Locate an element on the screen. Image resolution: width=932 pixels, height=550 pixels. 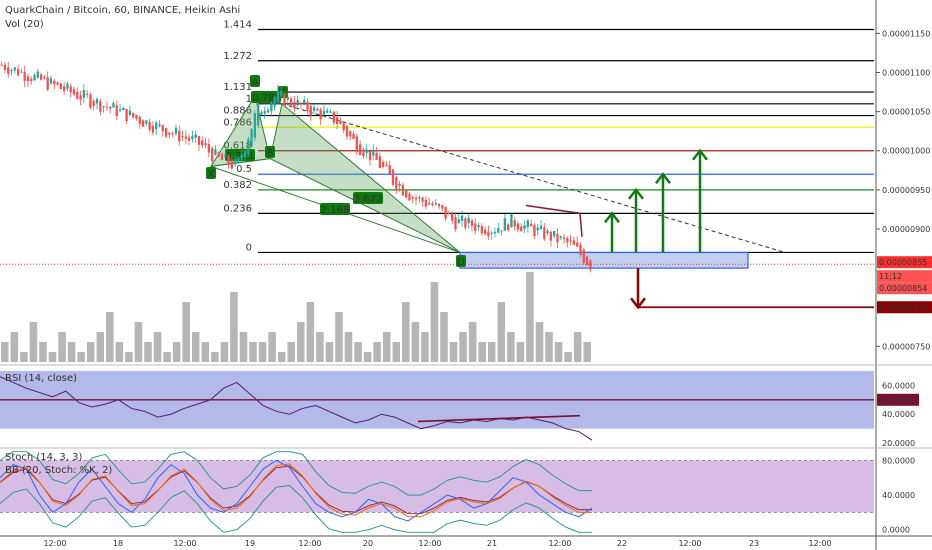
time-tick-label: 22 is located at coordinates (622, 543).